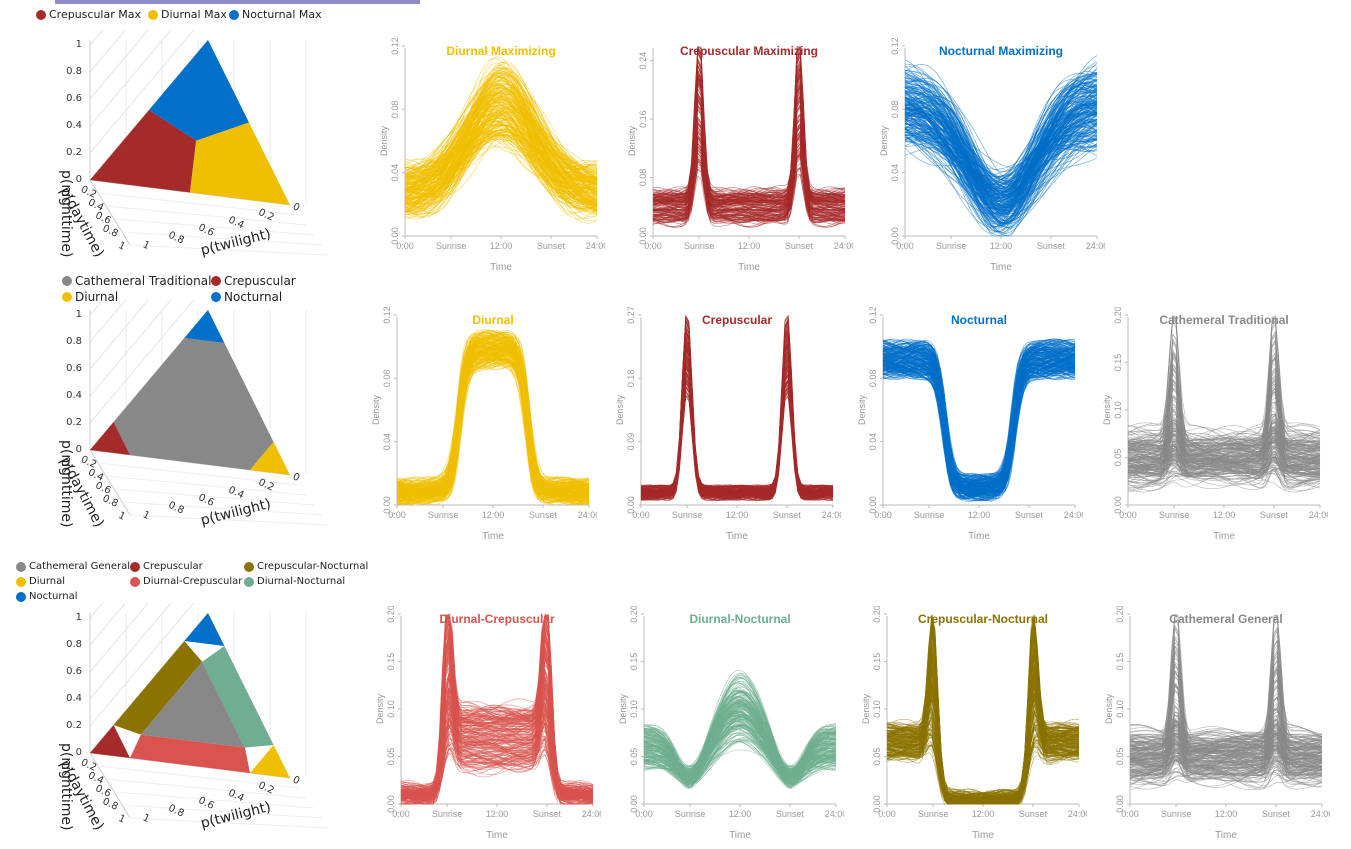  Describe the element at coordinates (275, 14) in the screenshot. I see `legend-item: Nocturnal Max` at that location.